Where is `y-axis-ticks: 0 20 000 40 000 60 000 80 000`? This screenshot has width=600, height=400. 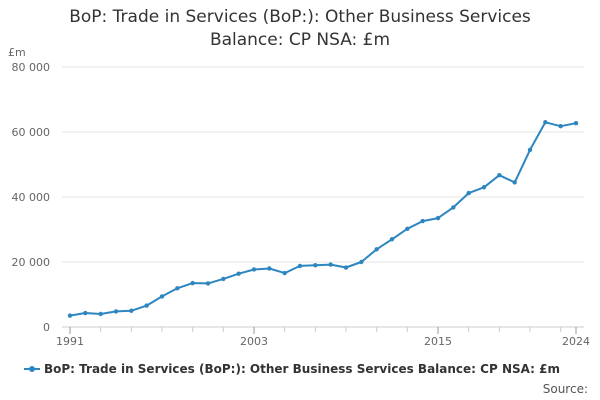 y-axis-ticks: 0 20 000 40 000 60 000 80 000 is located at coordinates (31, 197).